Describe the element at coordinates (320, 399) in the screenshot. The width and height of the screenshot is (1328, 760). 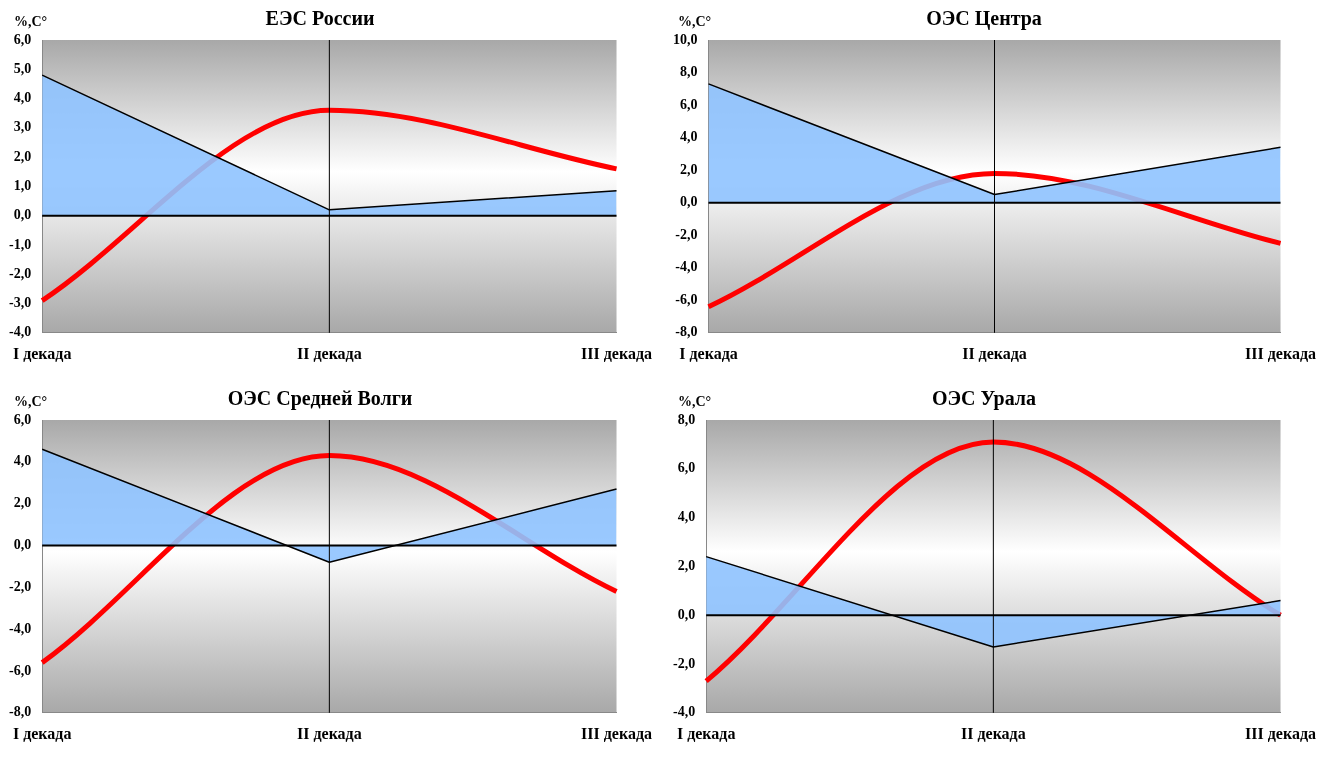
I see `chart-title: ОЭС Средней Волги` at that location.